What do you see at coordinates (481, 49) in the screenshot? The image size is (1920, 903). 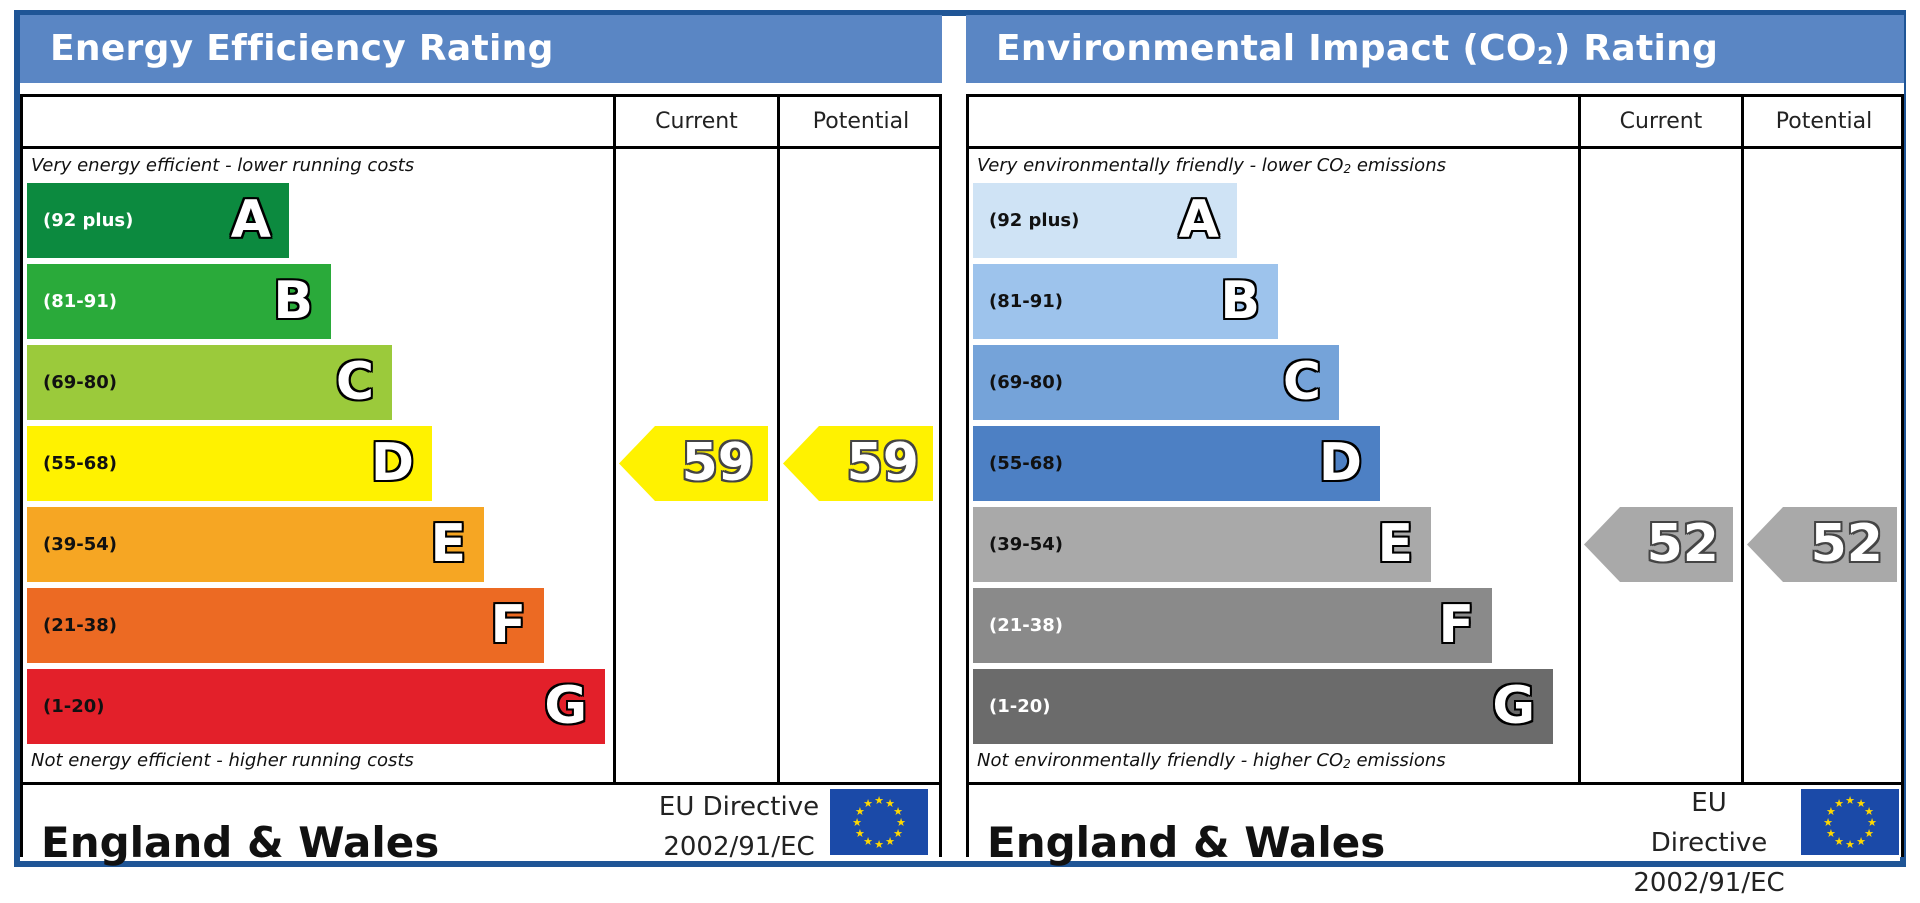 I see `energy-efficiency-title: Energy Efficiency Rating` at bounding box center [481, 49].